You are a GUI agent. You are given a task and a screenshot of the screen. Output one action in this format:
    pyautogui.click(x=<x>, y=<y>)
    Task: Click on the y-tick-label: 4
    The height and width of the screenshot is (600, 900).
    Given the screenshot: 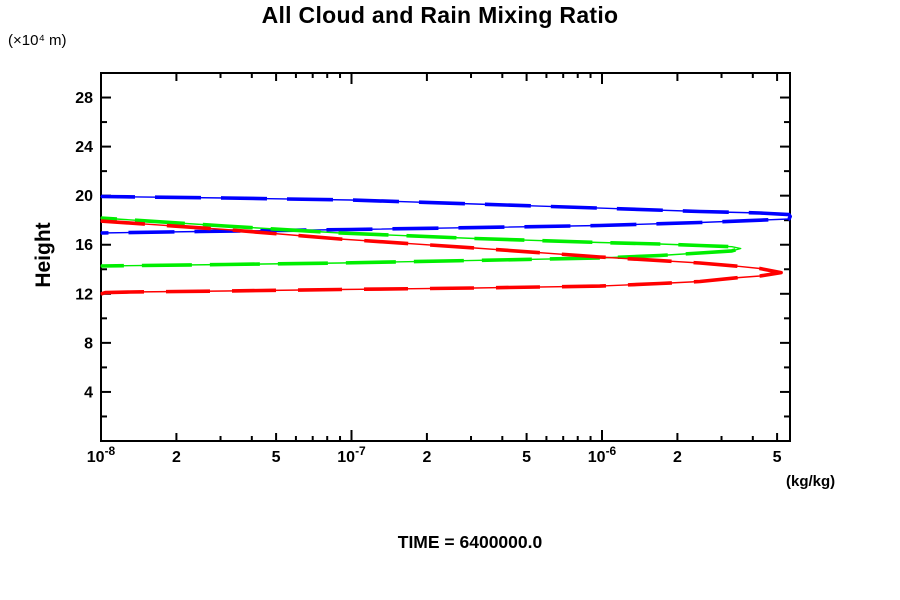 What is the action you would take?
    pyautogui.click(x=88, y=392)
    